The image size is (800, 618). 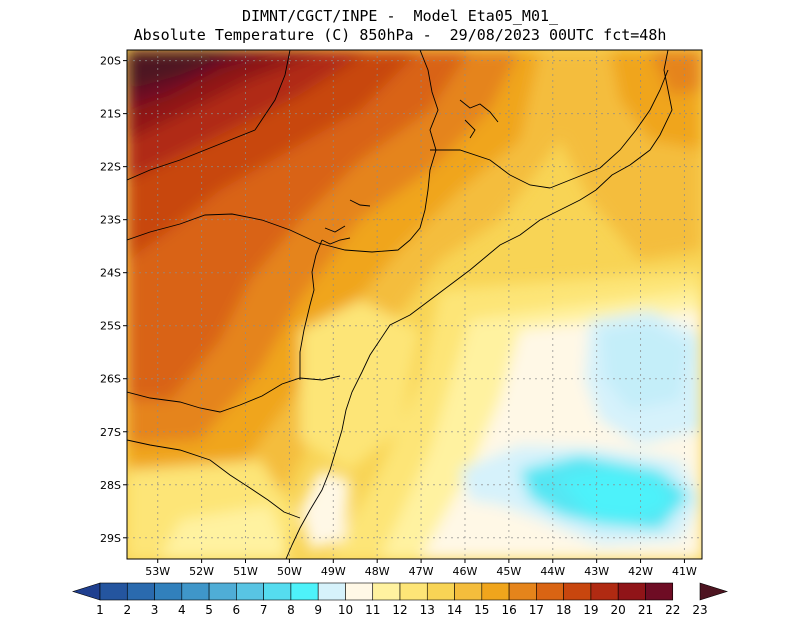 What do you see at coordinates (110, 273) in the screenshot?
I see `lat-tick-label: 24S` at bounding box center [110, 273].